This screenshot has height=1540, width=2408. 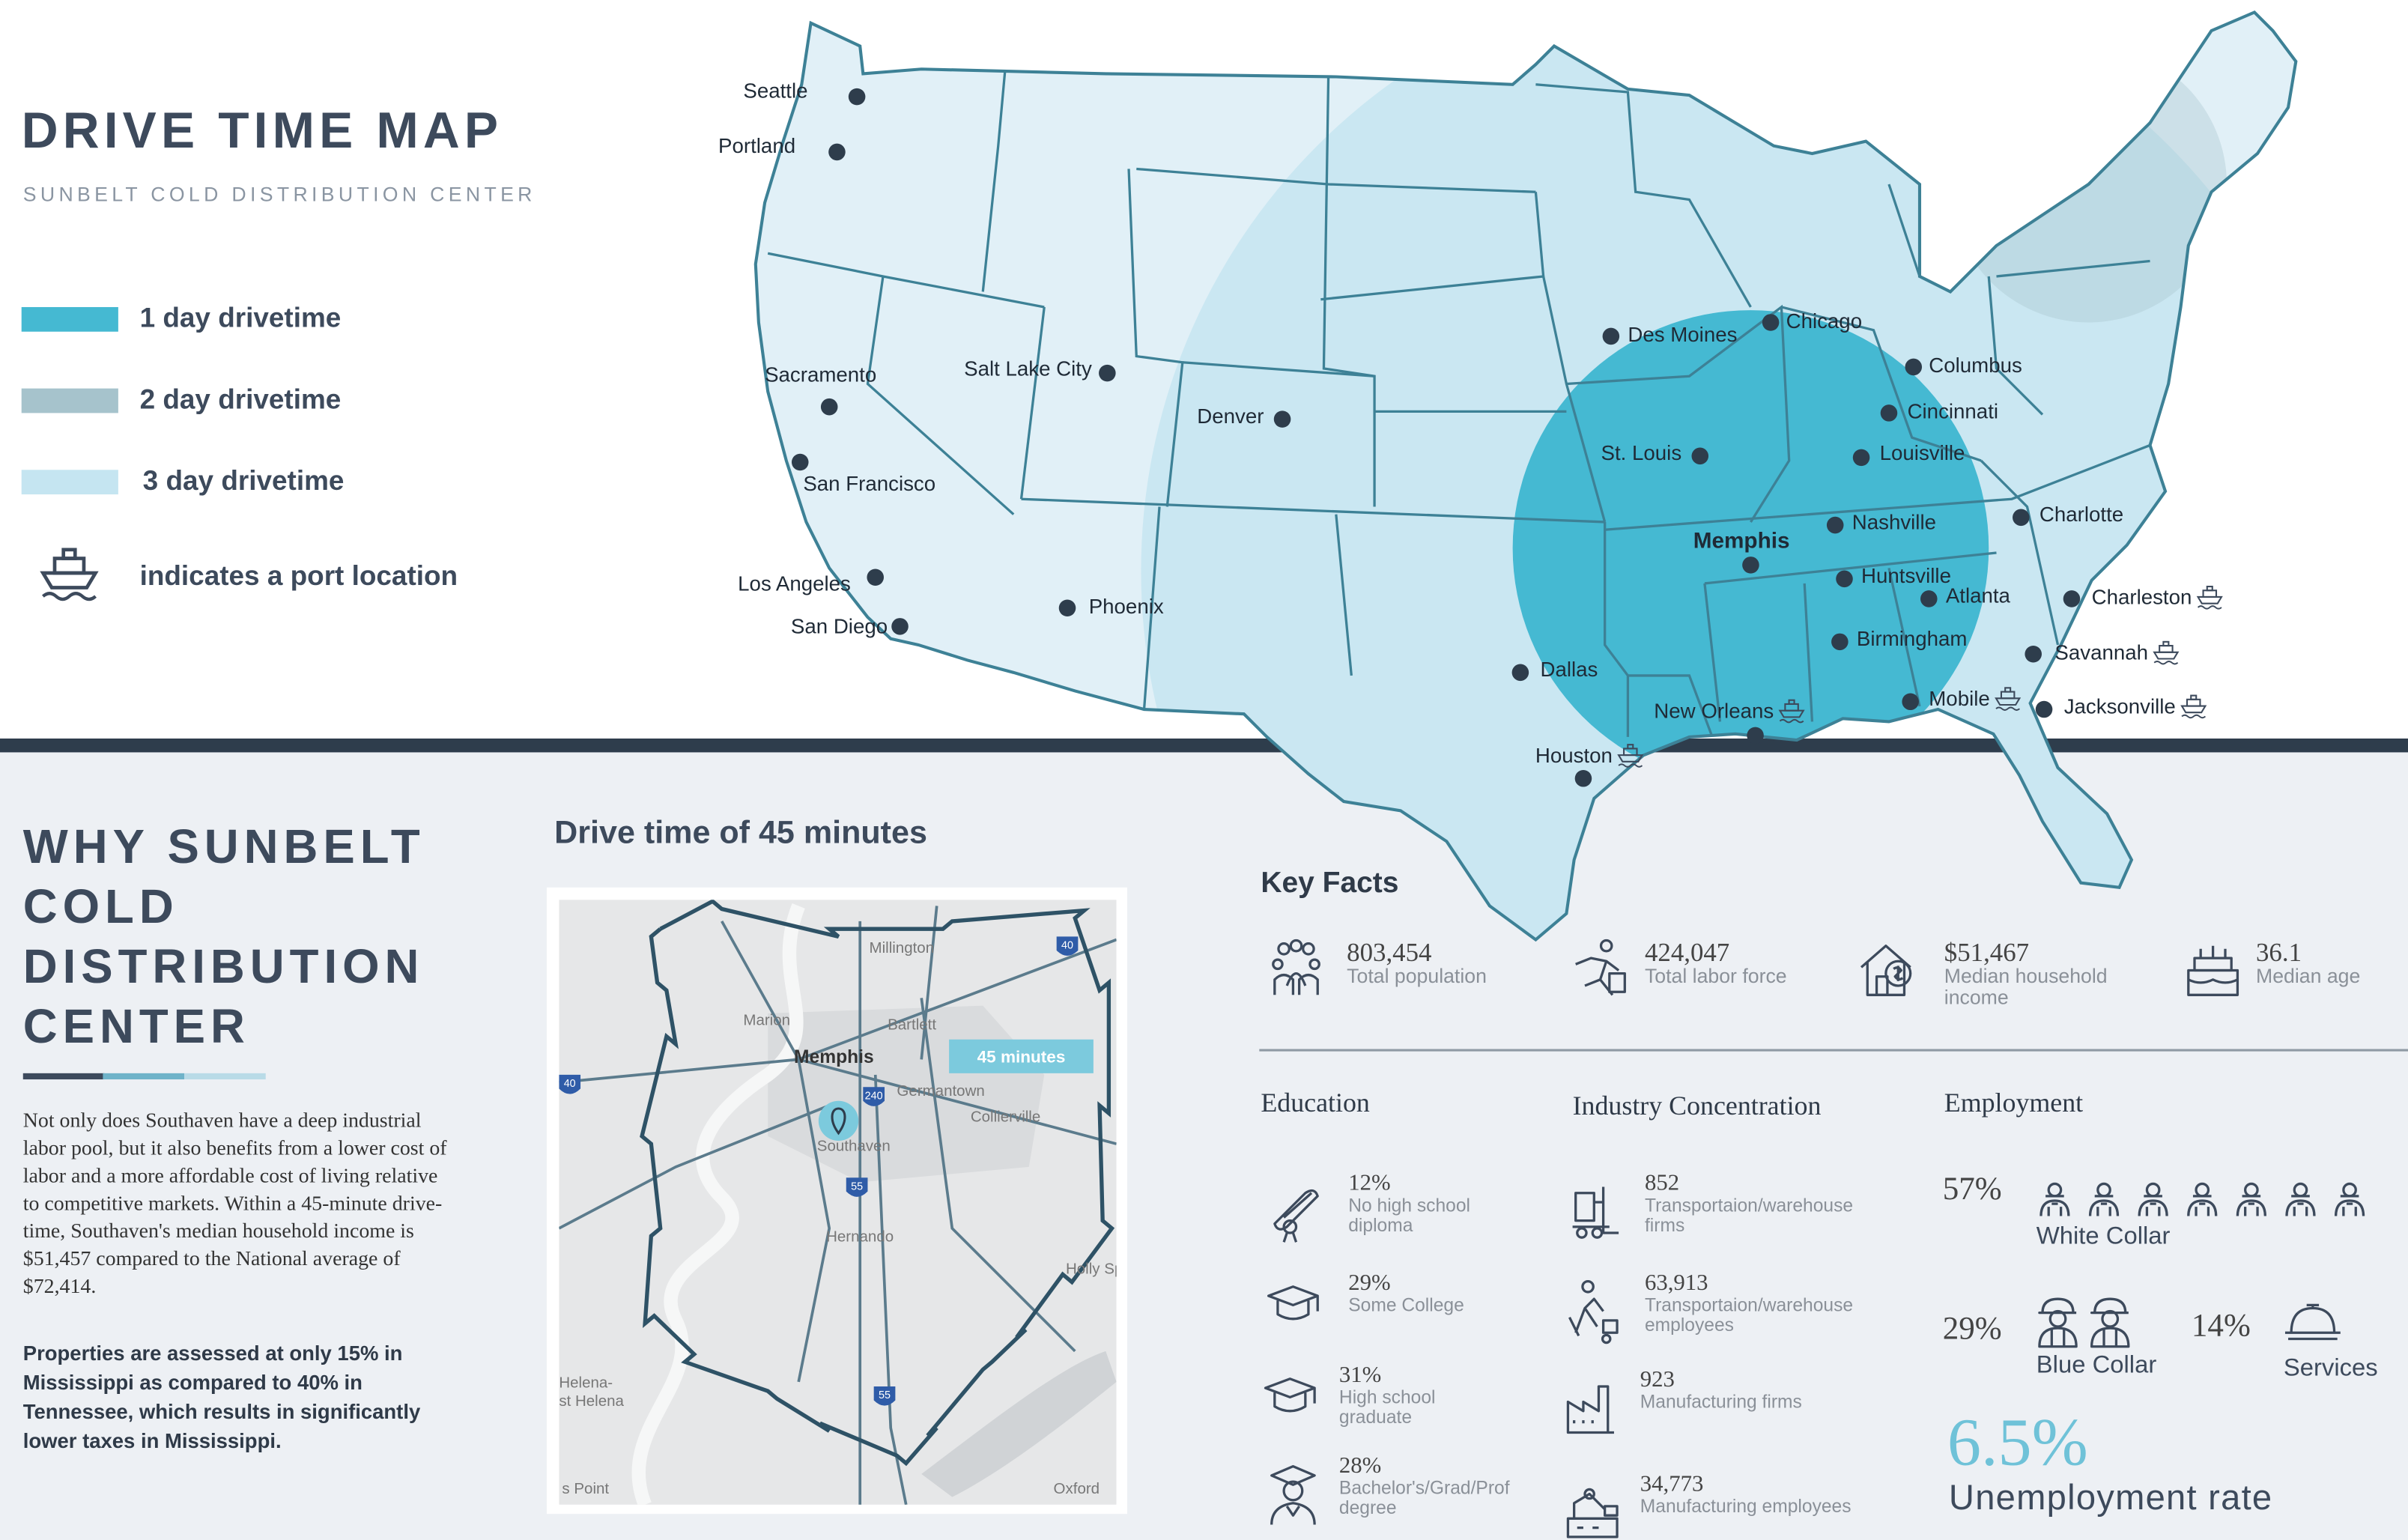 I want to click on city-label: Birmingham, so click(x=1912, y=638).